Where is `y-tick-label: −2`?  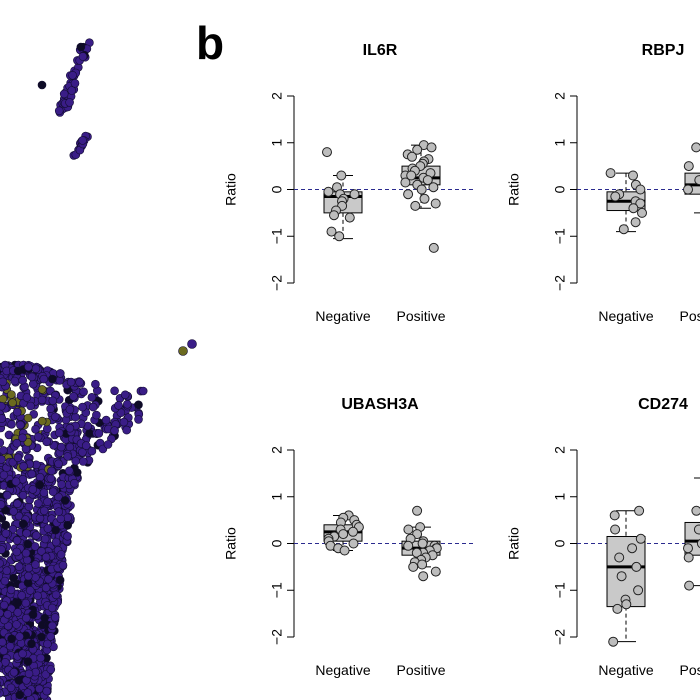
y-tick-label: −2 is located at coordinates (560, 637).